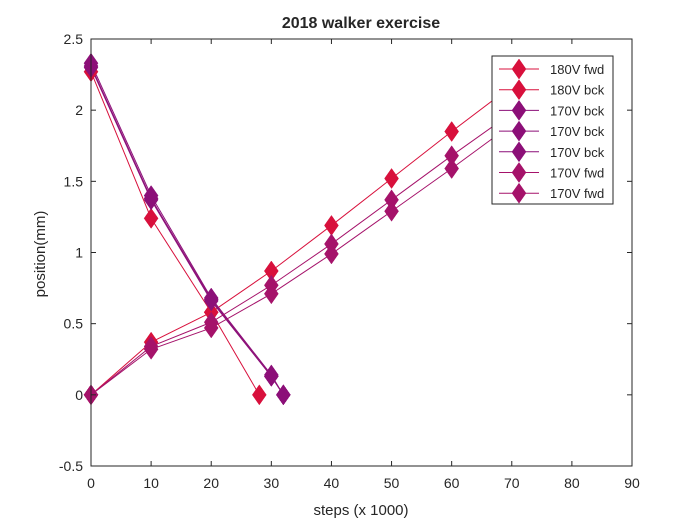 The image size is (700, 525). What do you see at coordinates (360, 510) in the screenshot?
I see `x-axis-label: steps (x 1000)` at bounding box center [360, 510].